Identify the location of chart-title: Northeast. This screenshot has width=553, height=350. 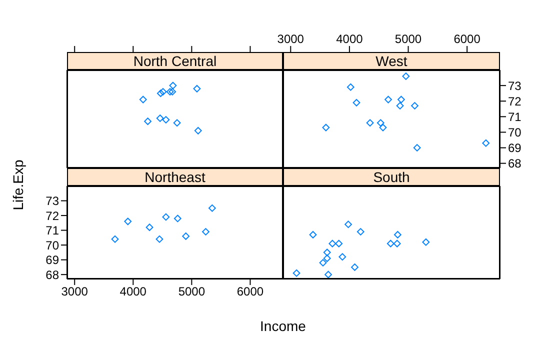
(175, 177).